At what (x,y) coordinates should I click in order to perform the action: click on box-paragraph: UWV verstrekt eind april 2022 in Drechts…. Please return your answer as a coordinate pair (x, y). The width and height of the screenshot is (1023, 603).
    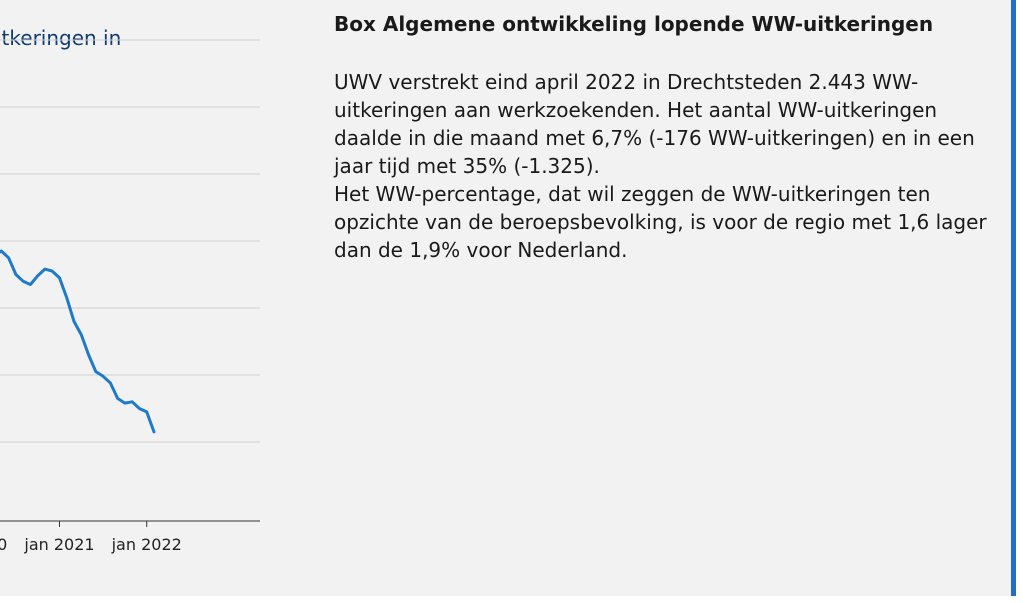
    Looking at the image, I should click on (654, 124).